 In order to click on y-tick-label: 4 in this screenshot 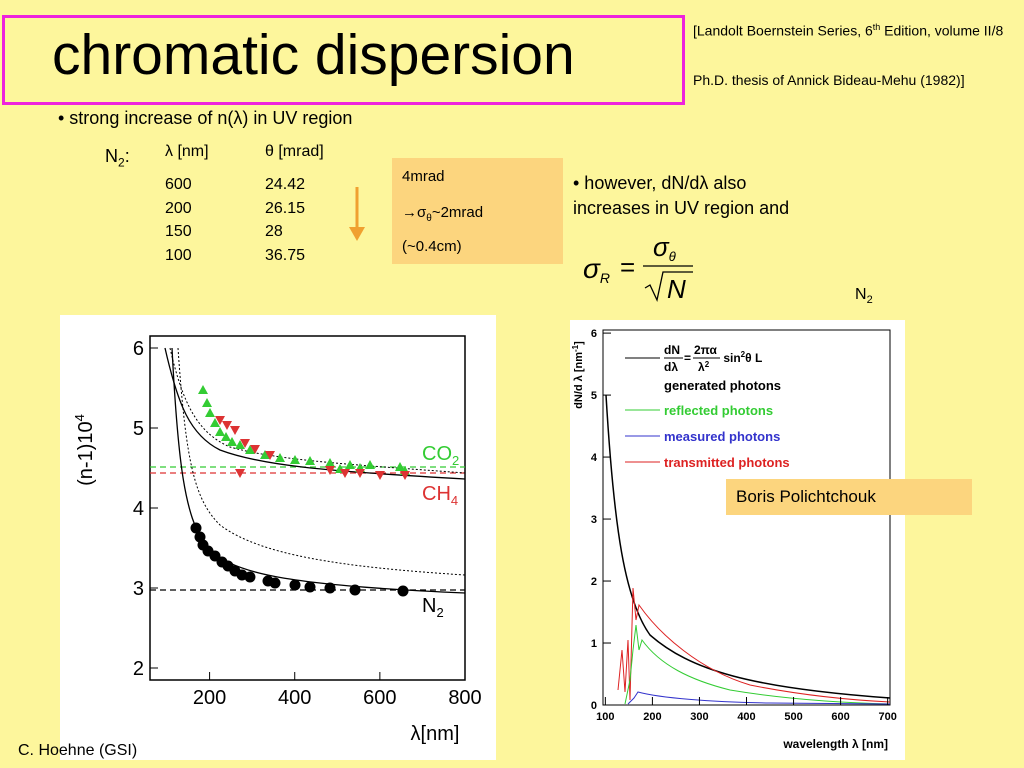, I will do `click(594, 458)`.